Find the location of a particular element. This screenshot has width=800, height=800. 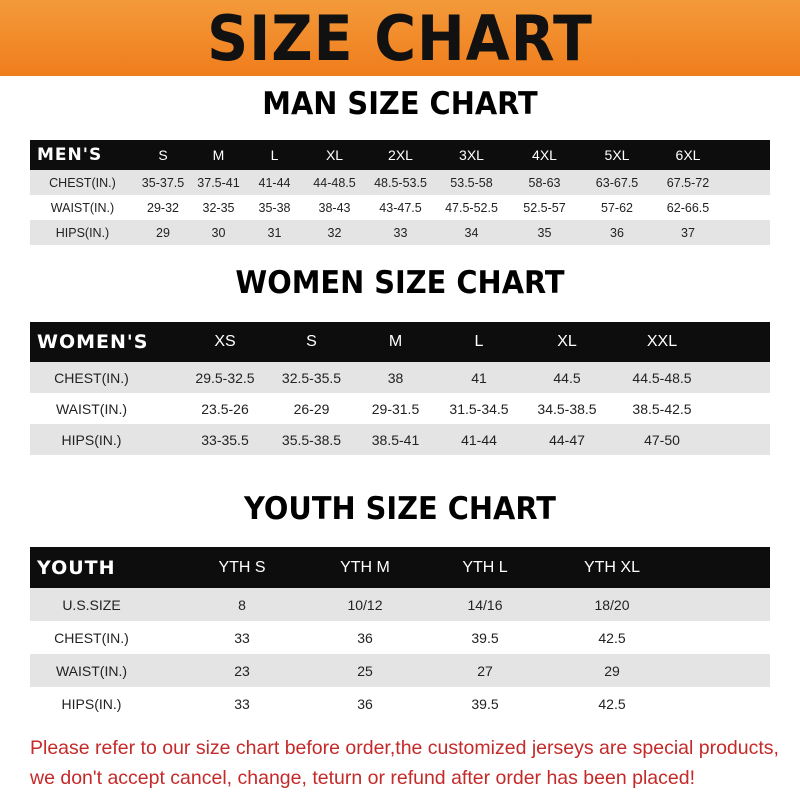

measurement-value: 38-43 is located at coordinates (334, 207).